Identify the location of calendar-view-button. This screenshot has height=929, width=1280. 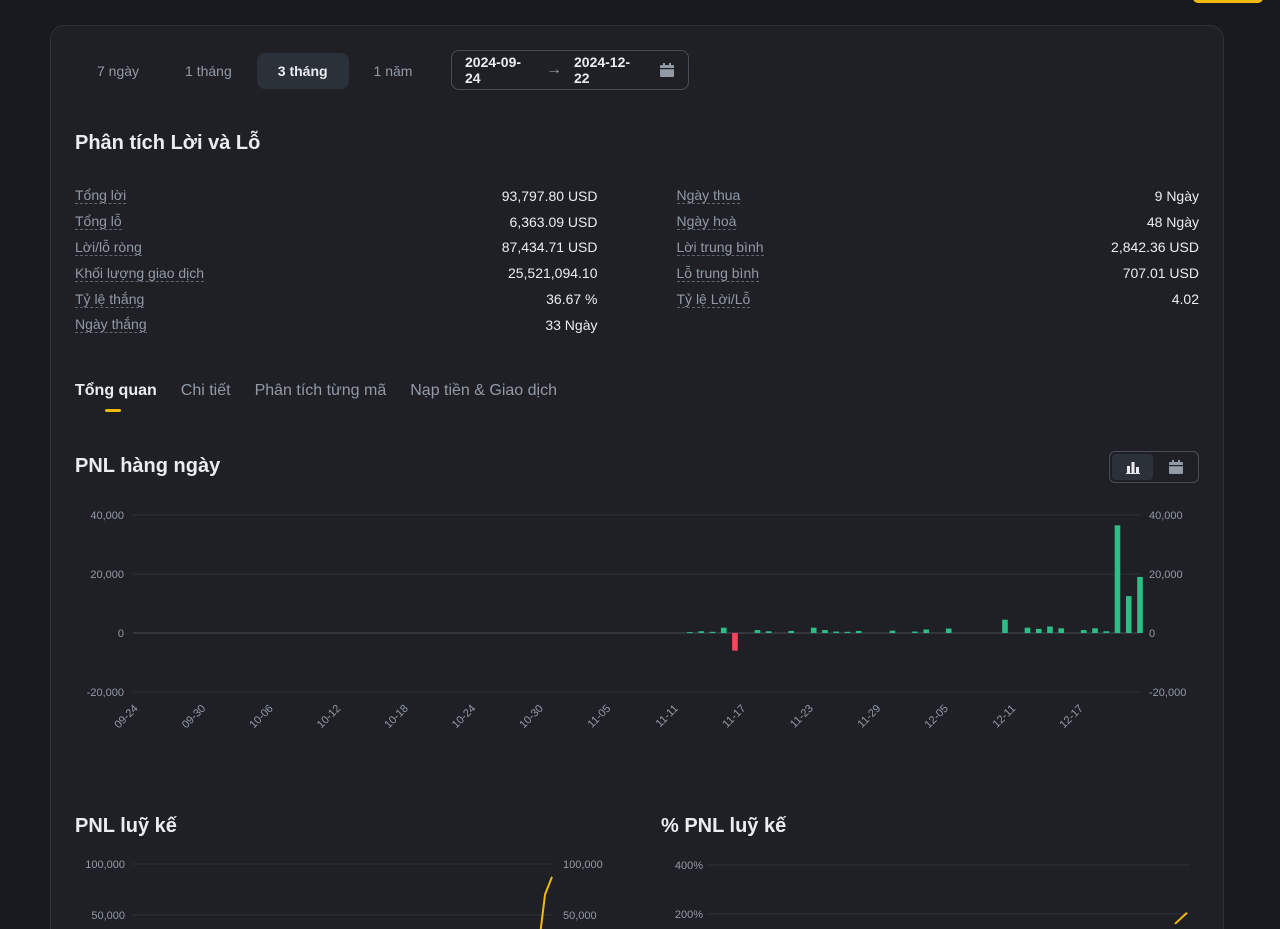
(1175, 467).